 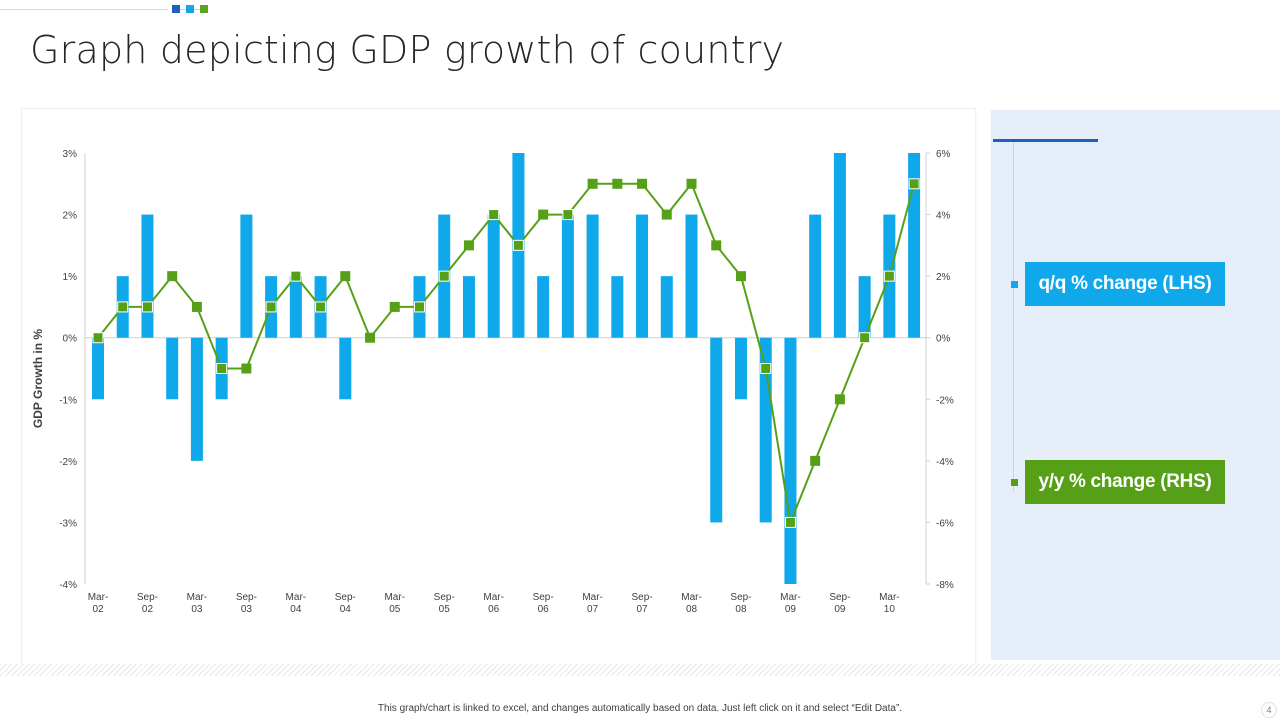 What do you see at coordinates (1013, 317) in the screenshot?
I see `legend-connector-line` at bounding box center [1013, 317].